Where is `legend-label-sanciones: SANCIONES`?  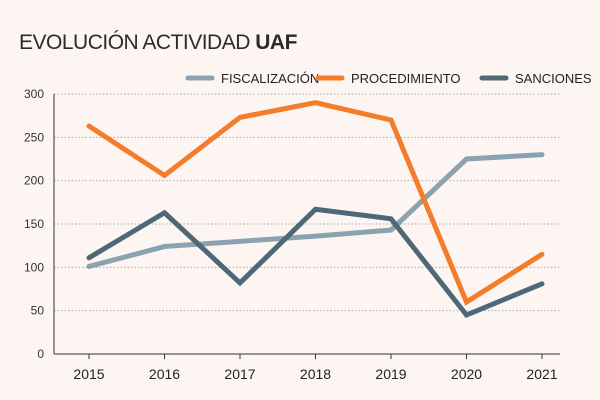
legend-label-sanciones: SANCIONES is located at coordinates (553, 78).